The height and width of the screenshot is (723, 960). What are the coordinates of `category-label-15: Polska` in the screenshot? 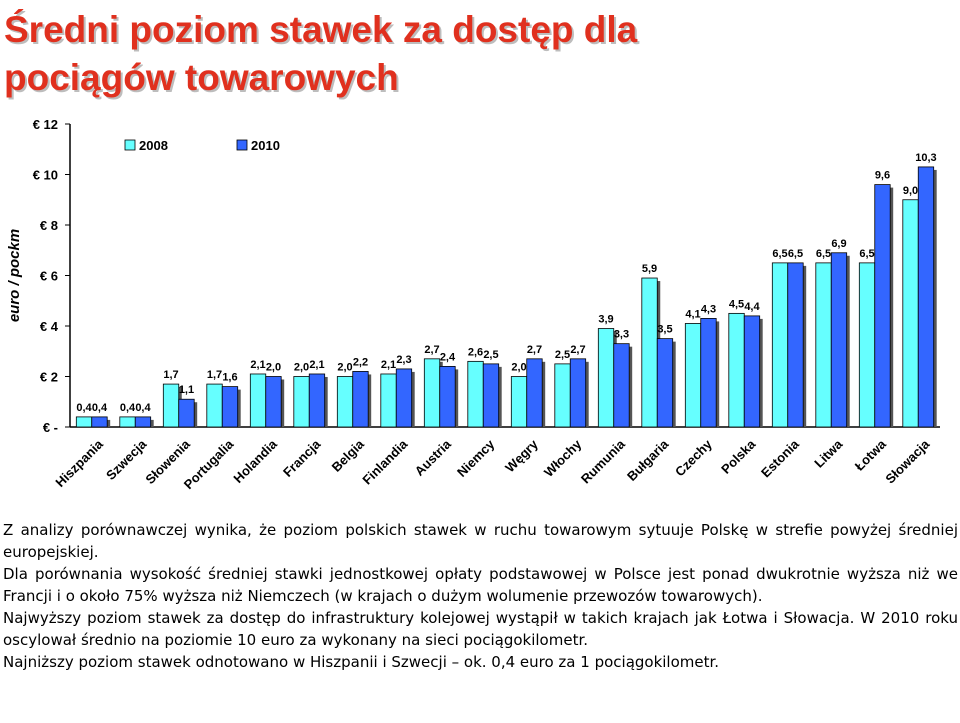 It's located at (738, 456).